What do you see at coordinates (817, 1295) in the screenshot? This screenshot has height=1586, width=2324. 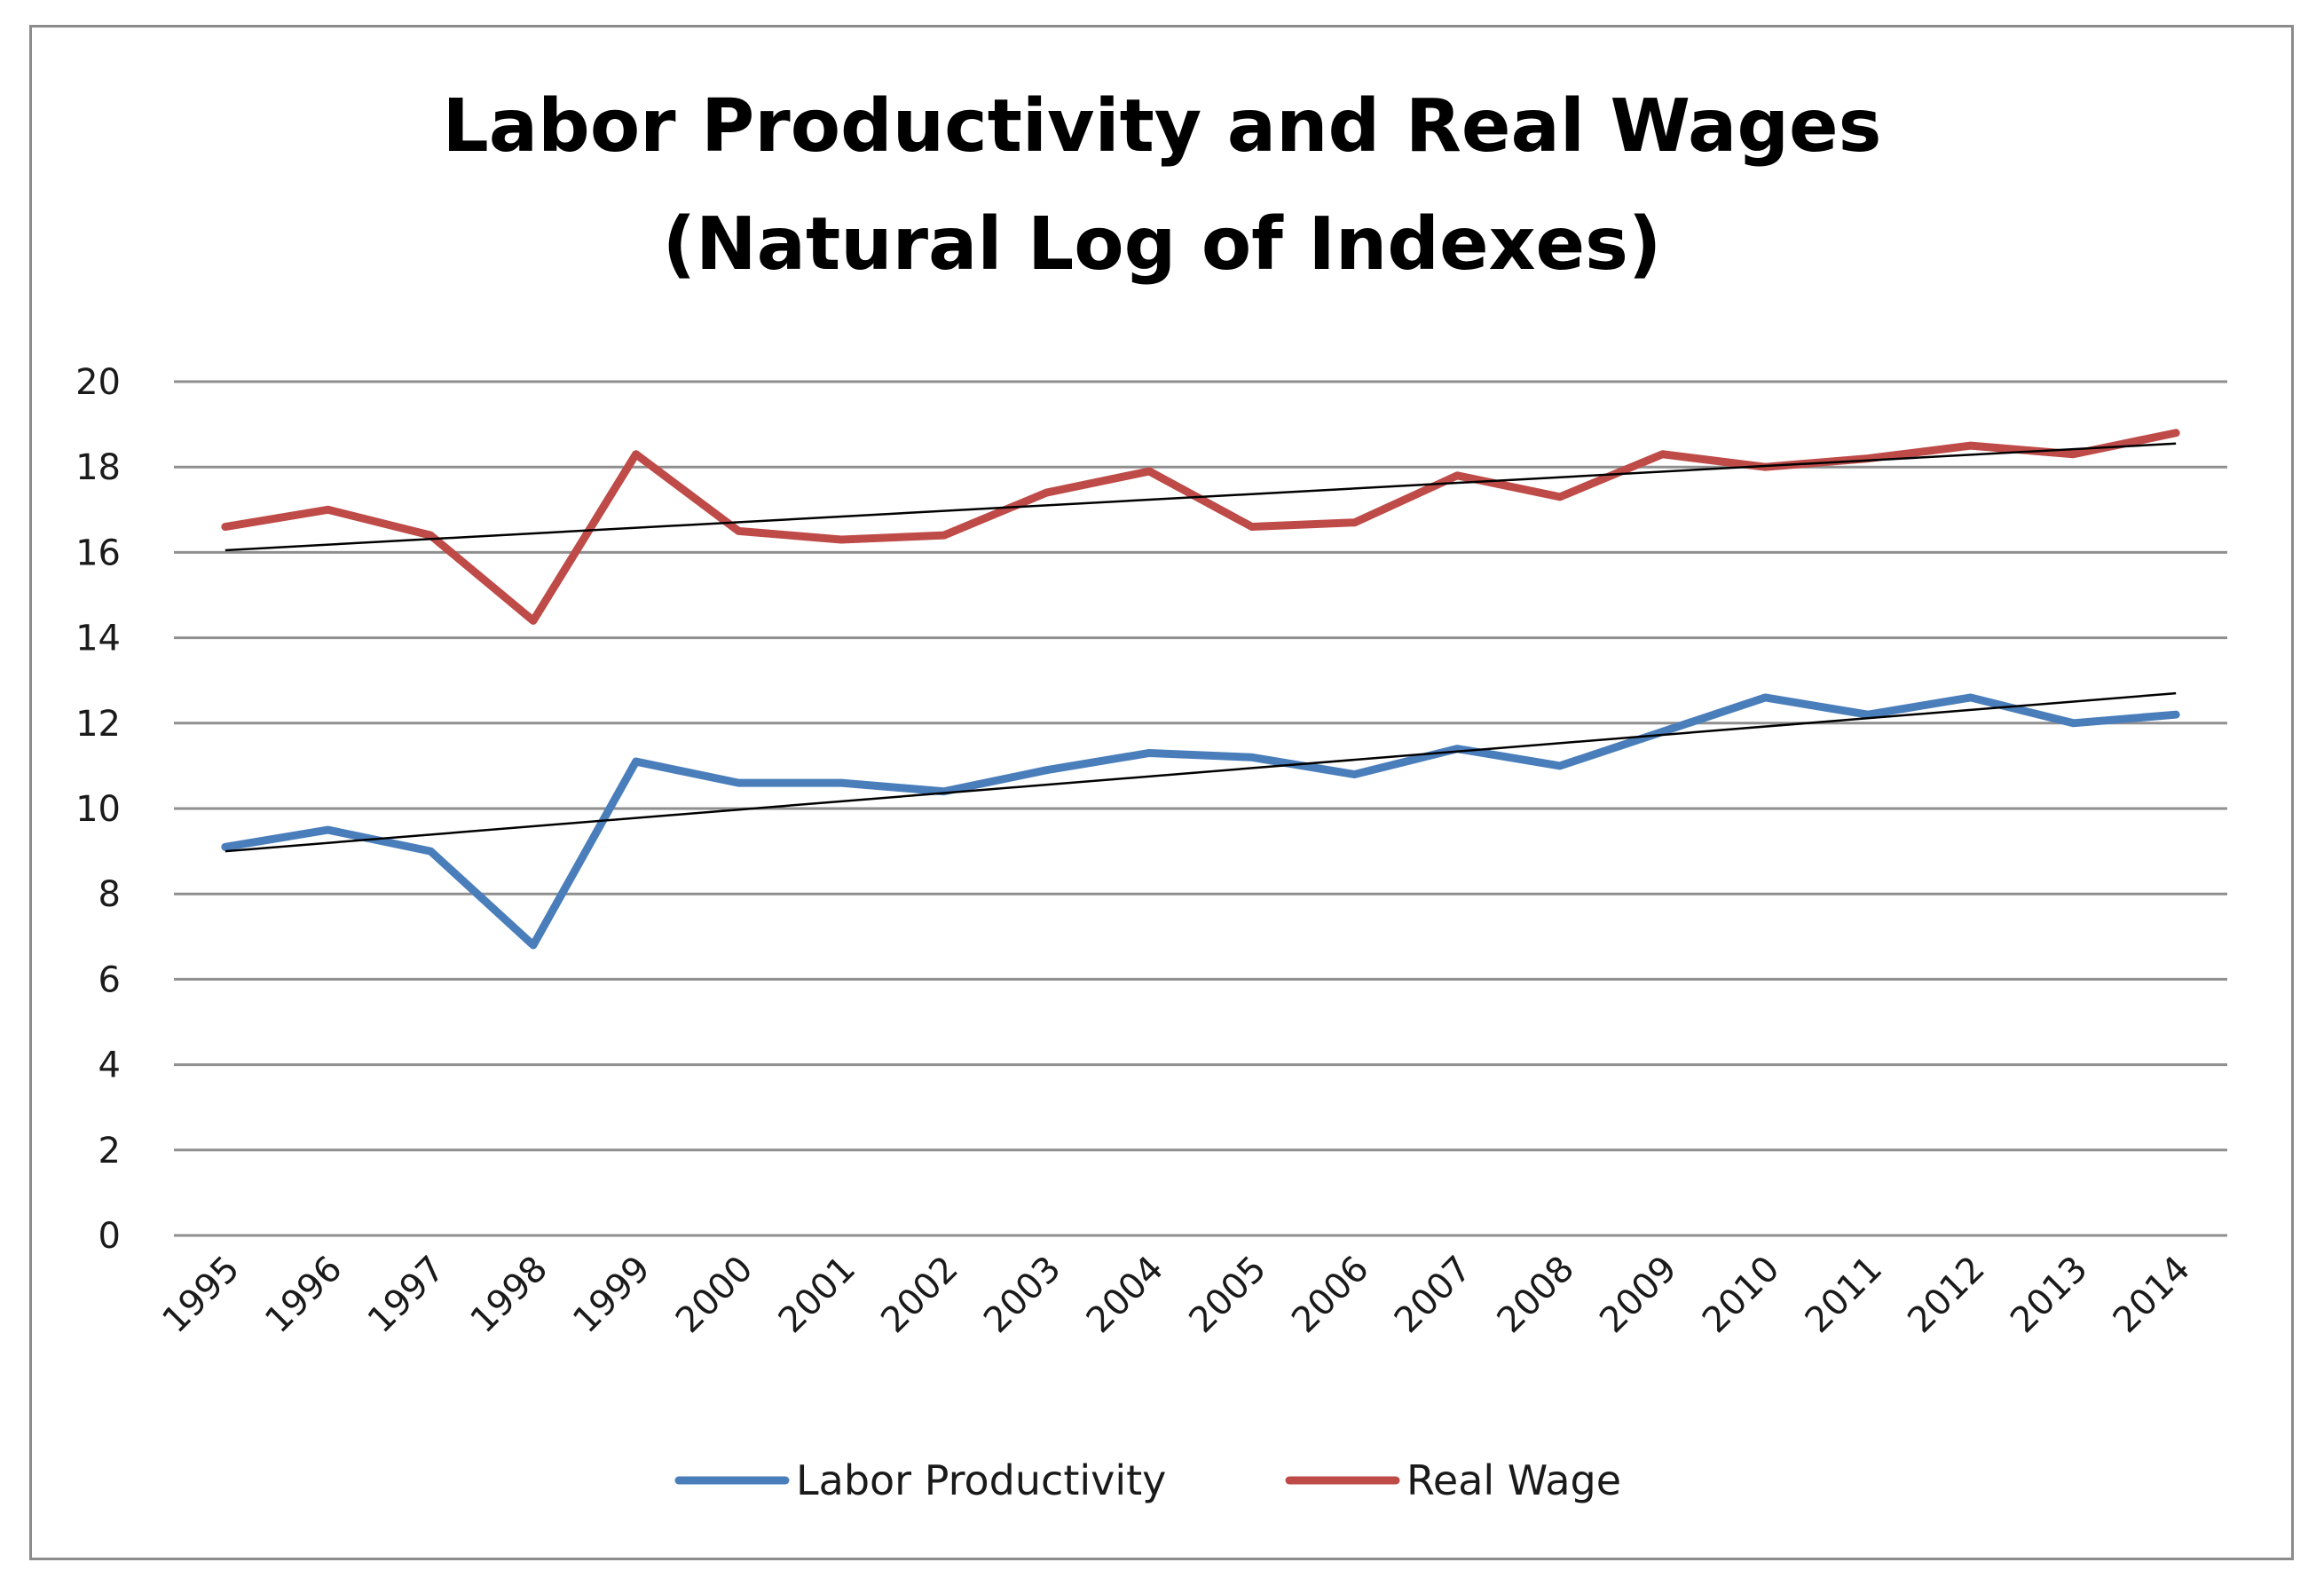 I see `x-tick-label: 2001` at bounding box center [817, 1295].